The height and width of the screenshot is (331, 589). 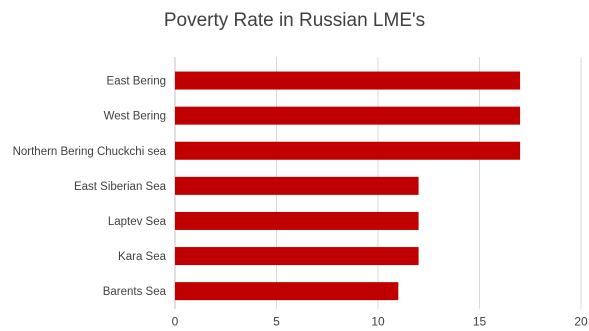 I want to click on x-tick-label-20: 20, so click(x=581, y=322).